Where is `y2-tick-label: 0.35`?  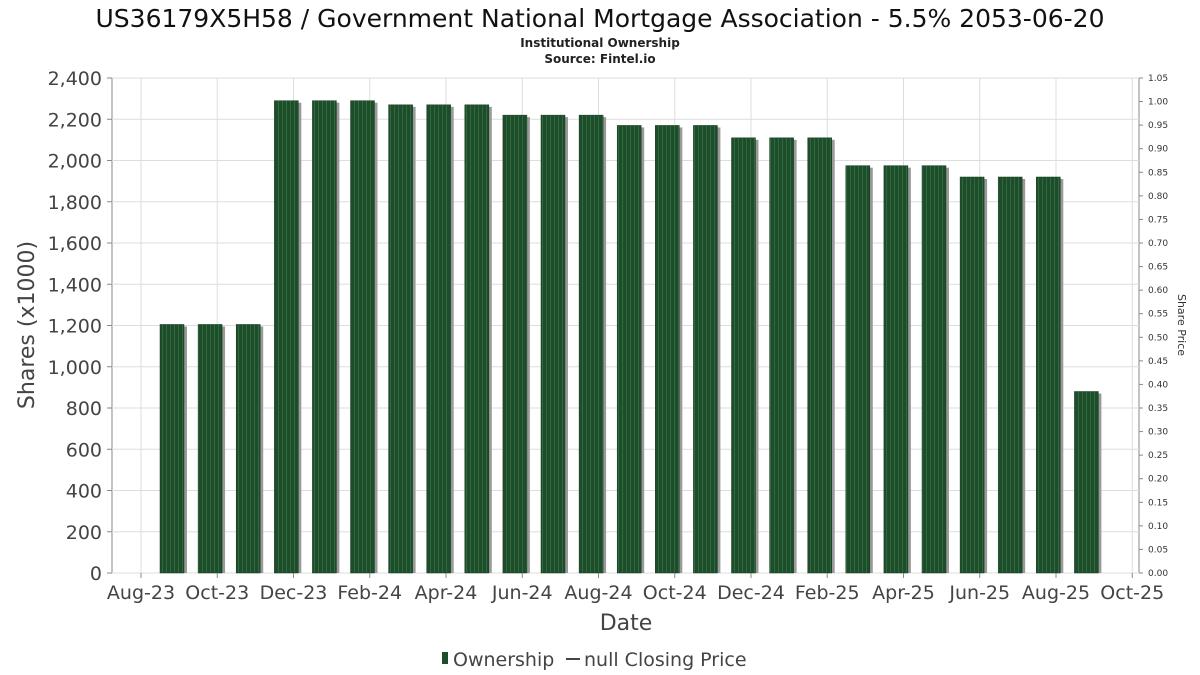 y2-tick-label: 0.35 is located at coordinates (1158, 409).